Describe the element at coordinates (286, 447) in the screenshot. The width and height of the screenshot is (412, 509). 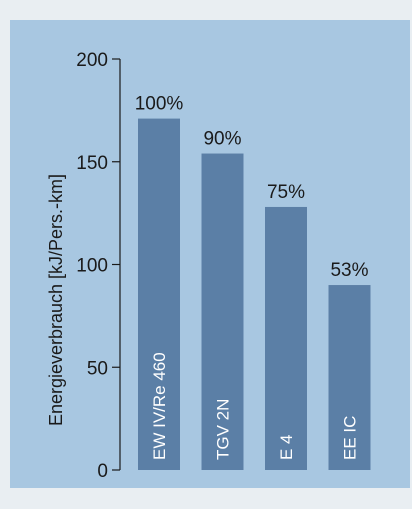
I see `category-label: E 4` at that location.